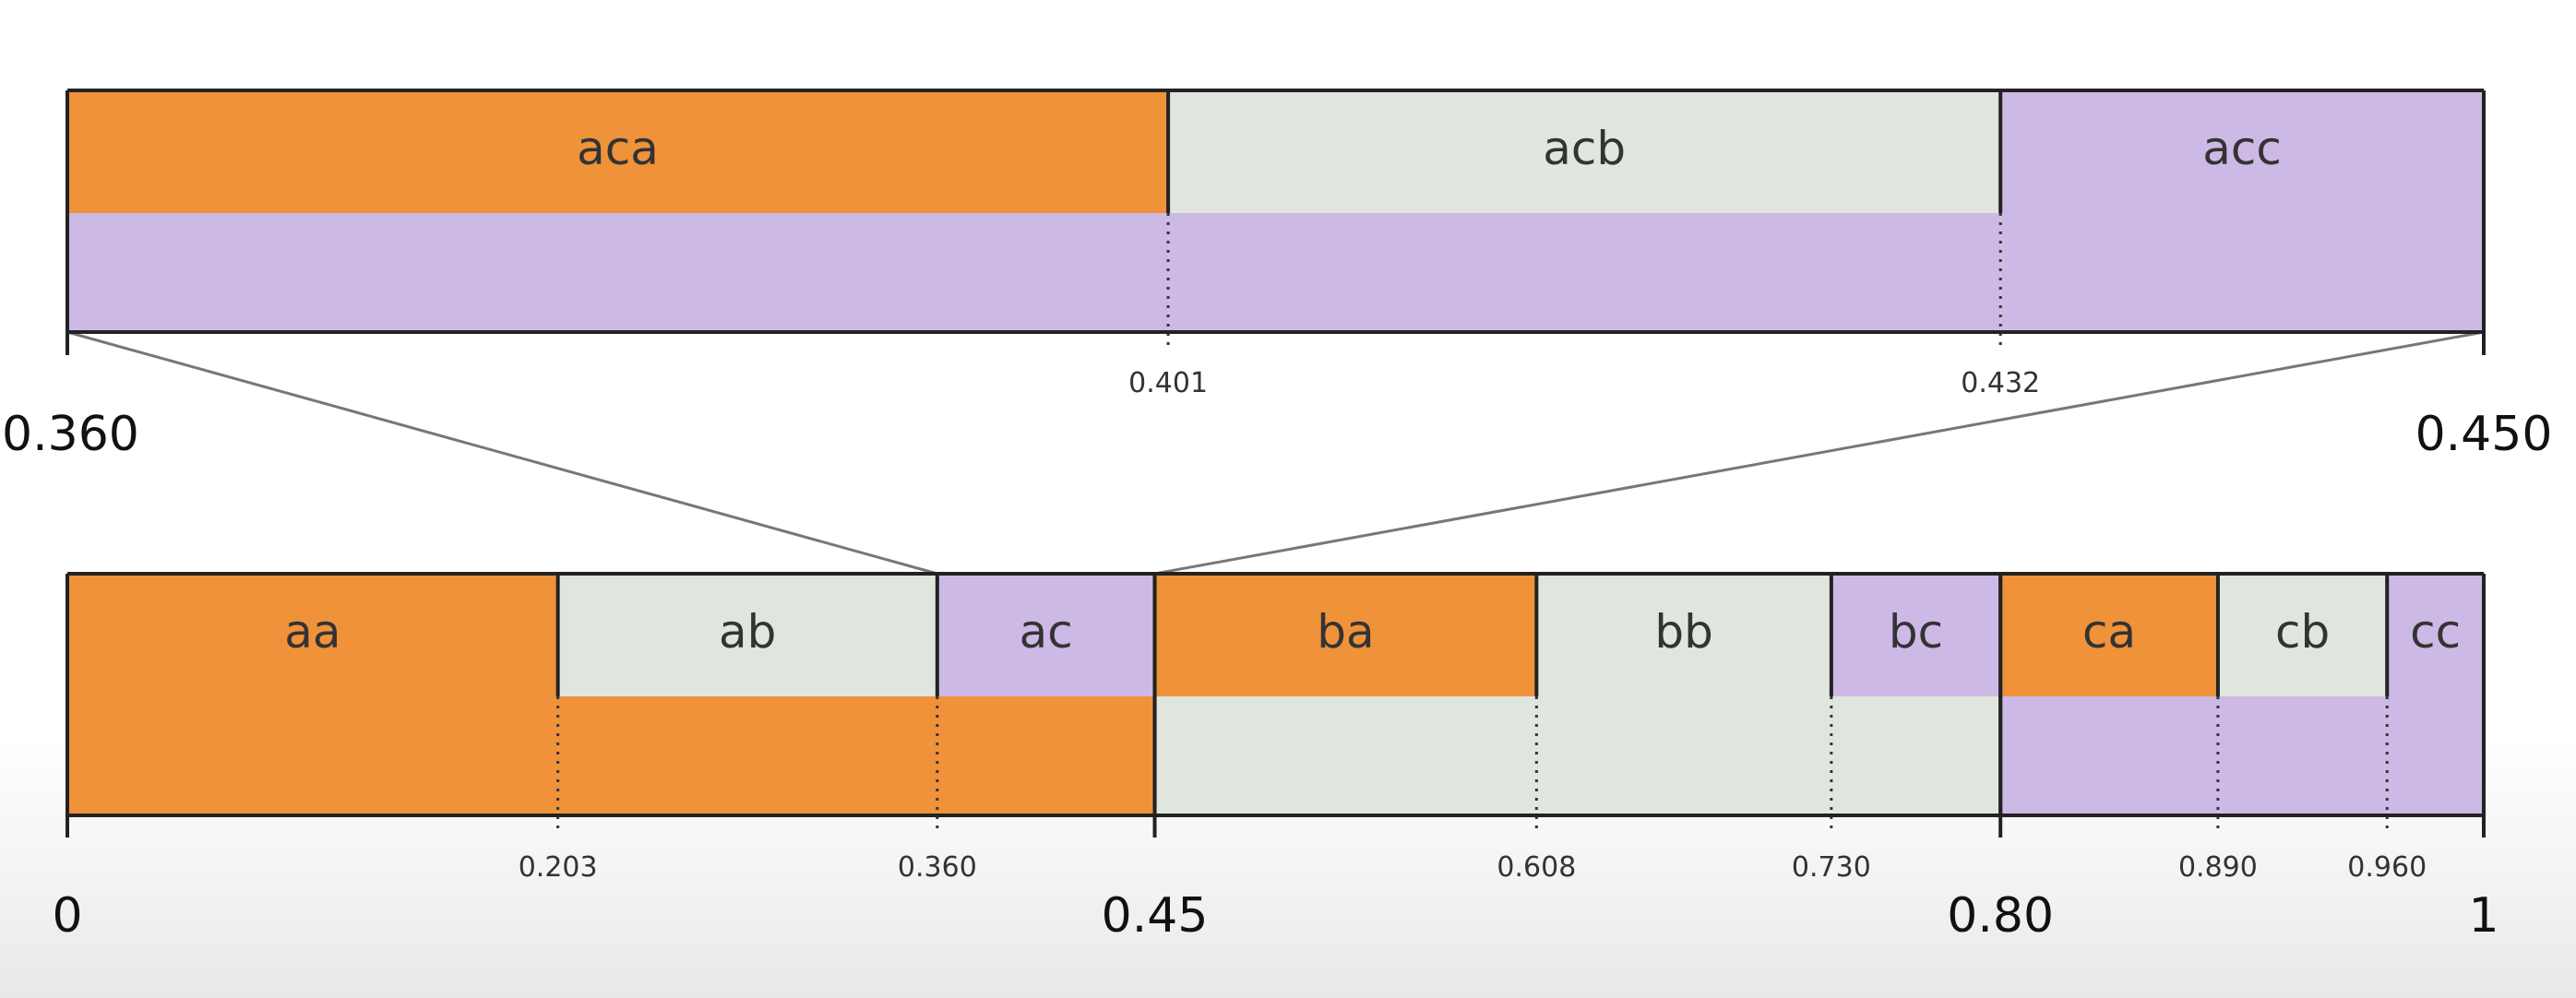 Image resolution: width=2576 pixels, height=998 pixels. What do you see at coordinates (2218, 868) in the screenshot?
I see `bottom-minor-tick-label-0-89: 0.890` at bounding box center [2218, 868].